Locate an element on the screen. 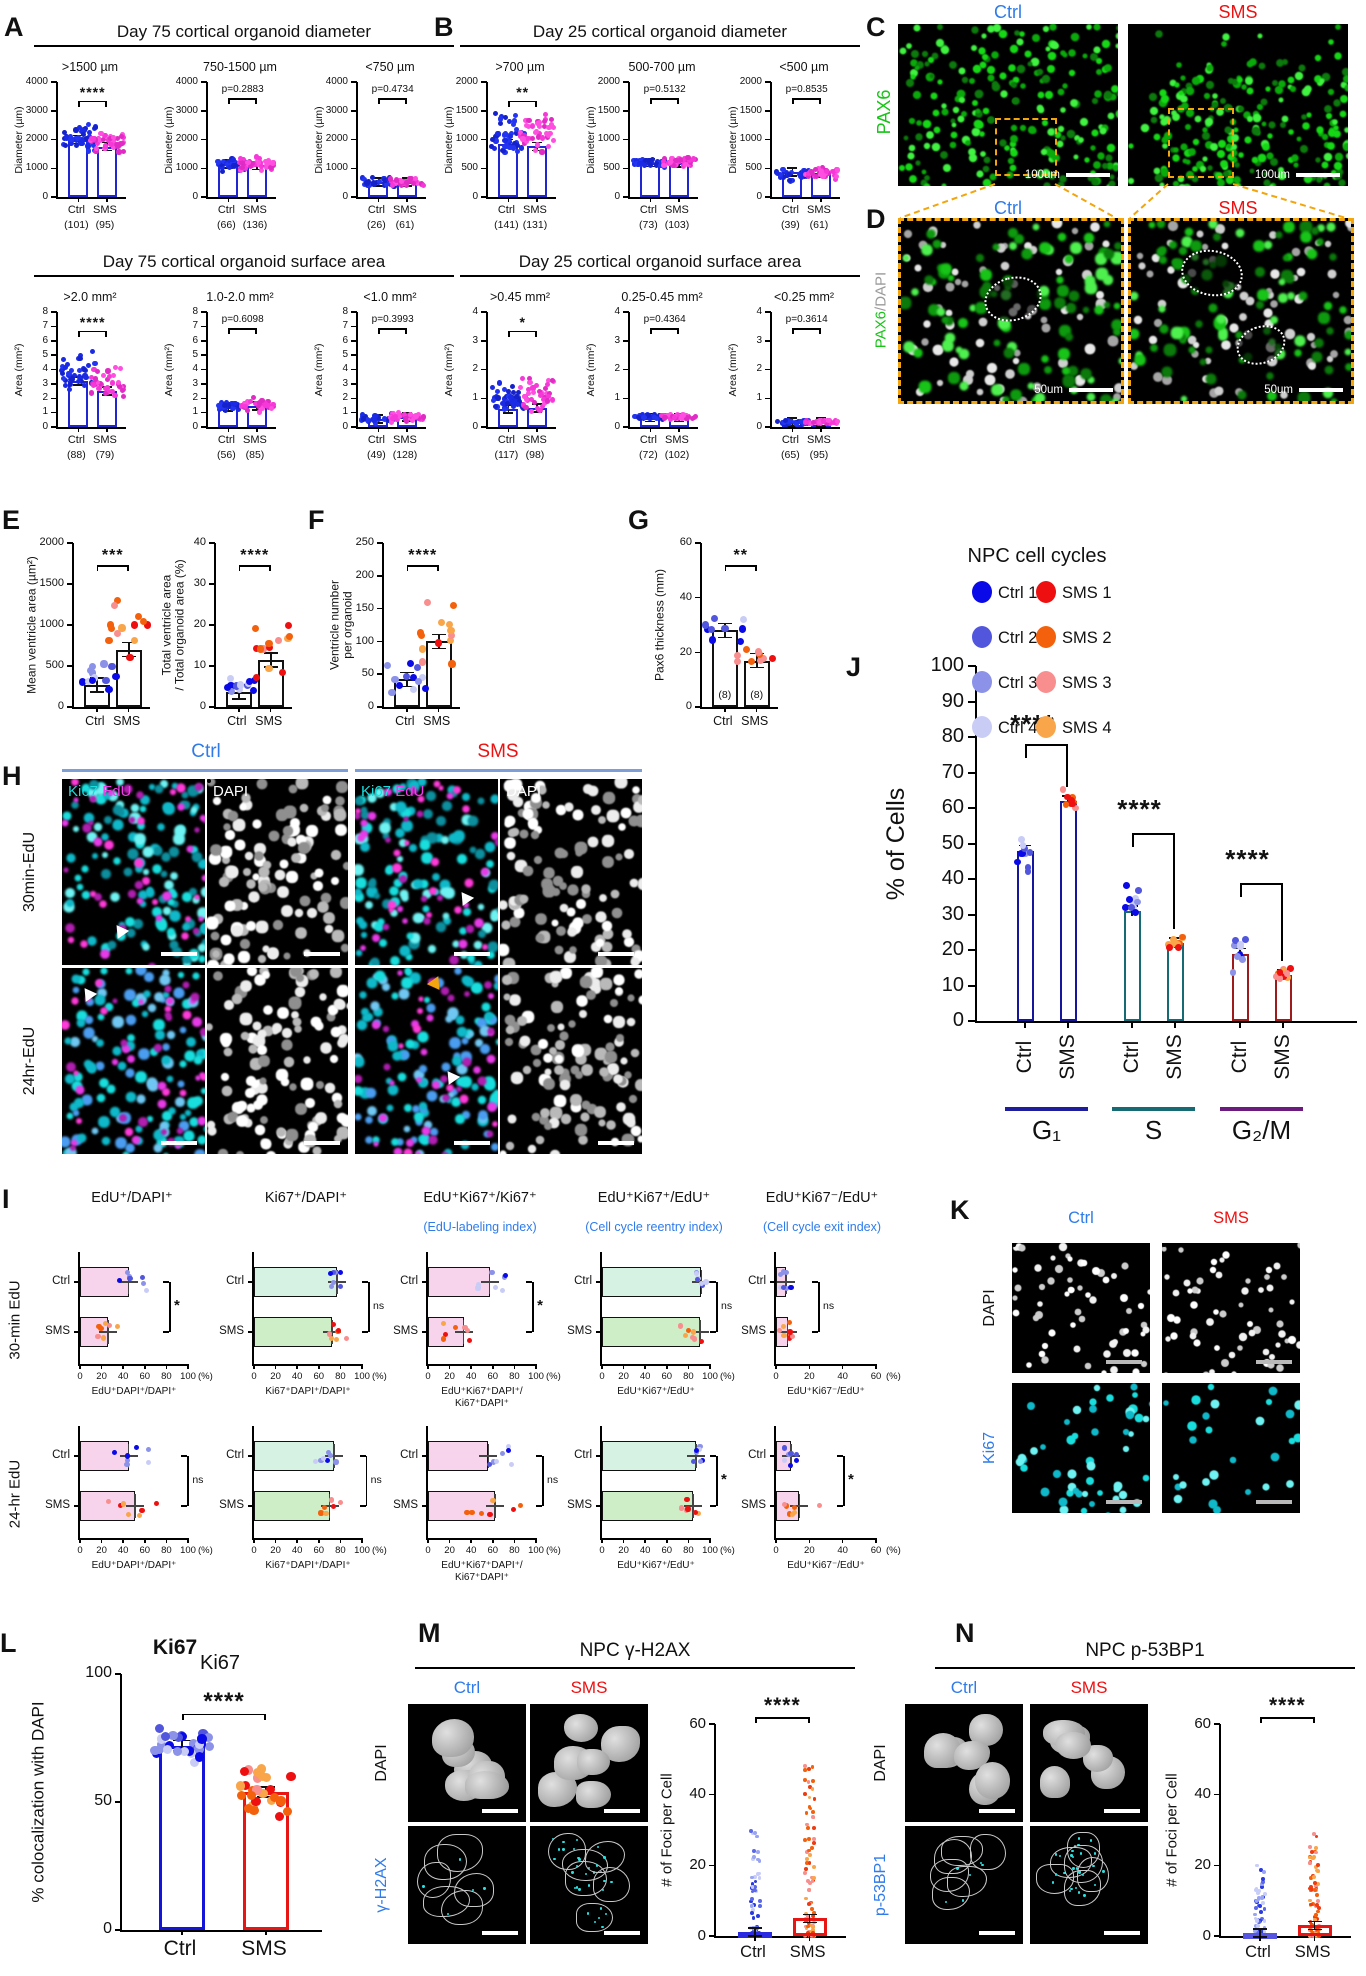 This screenshot has height=1976, width=1366. subtitle-cell-cycle-reentry: (Cell cycle reentry index) is located at coordinates (654, 1227).